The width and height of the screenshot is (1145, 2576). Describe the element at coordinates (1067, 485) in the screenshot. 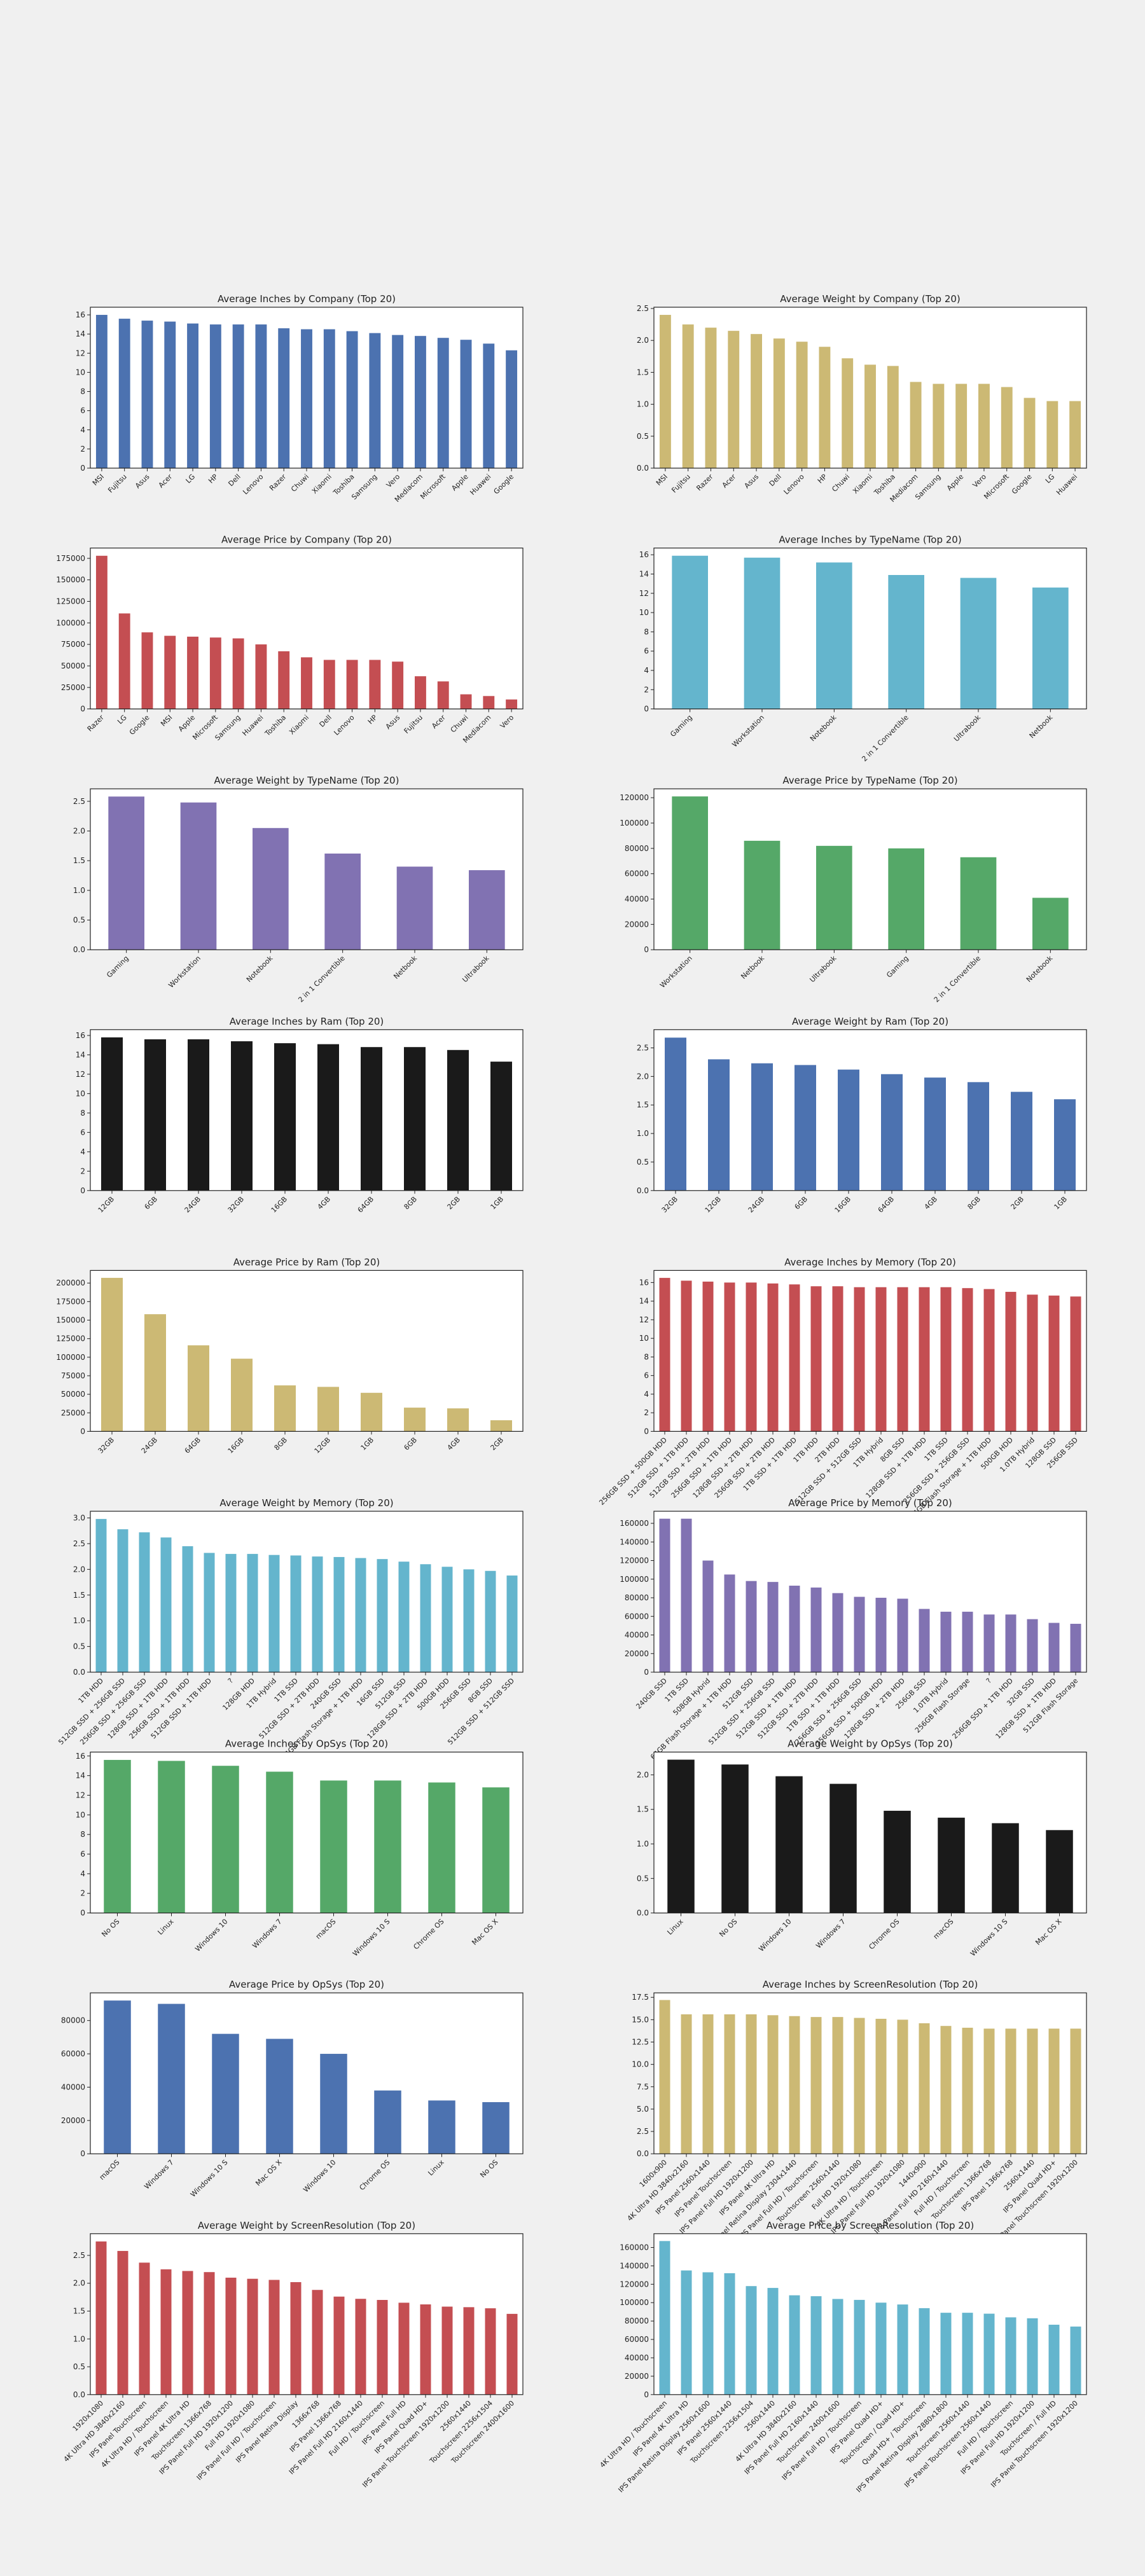

I see `x-tick-label: Huawei` at that location.